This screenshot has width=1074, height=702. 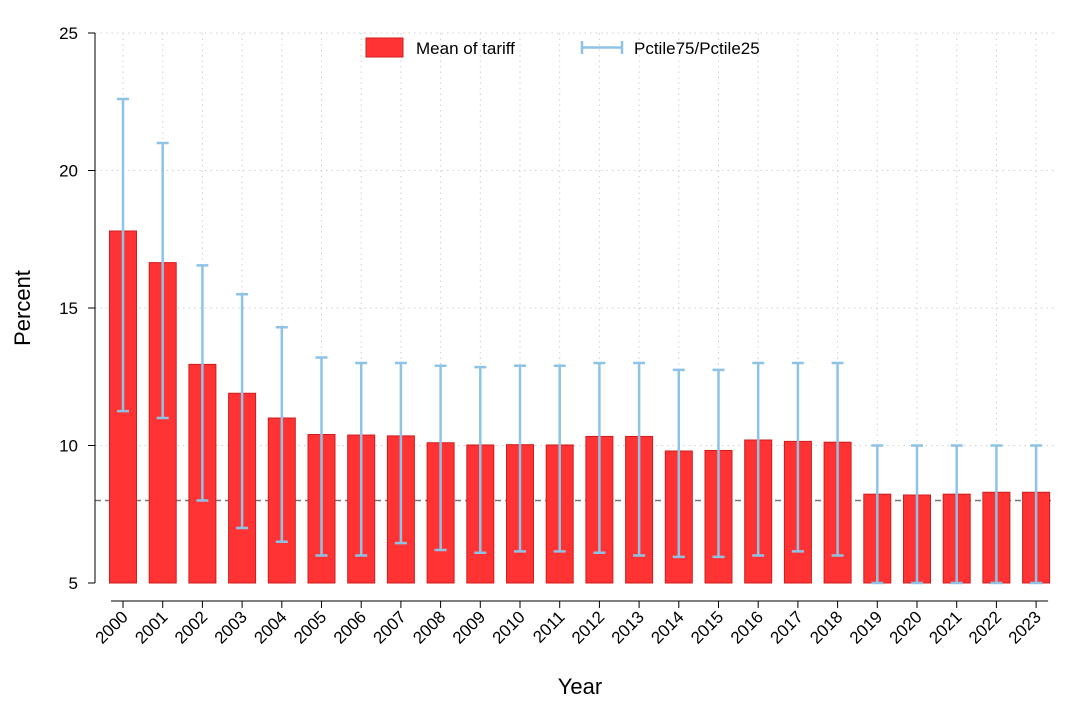 What do you see at coordinates (945, 627) in the screenshot?
I see `x-tick-label-2021: 2021` at bounding box center [945, 627].